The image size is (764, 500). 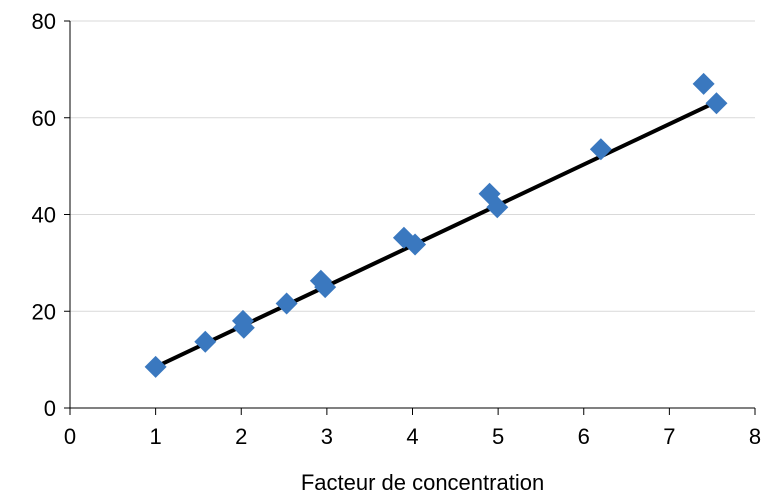 I want to click on x-tick-label-8: 8, so click(x=755, y=436).